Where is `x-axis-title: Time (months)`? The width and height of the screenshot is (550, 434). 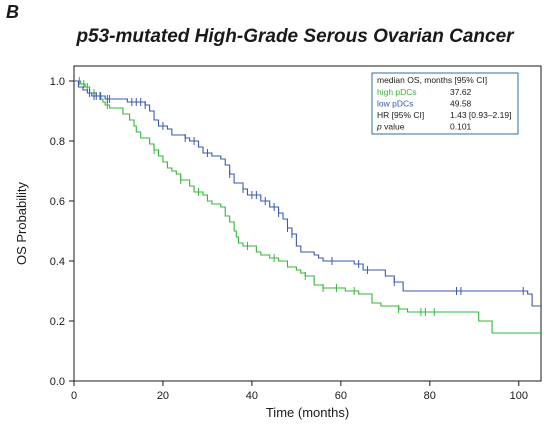 x-axis-title: Time (months) is located at coordinates (307, 412).